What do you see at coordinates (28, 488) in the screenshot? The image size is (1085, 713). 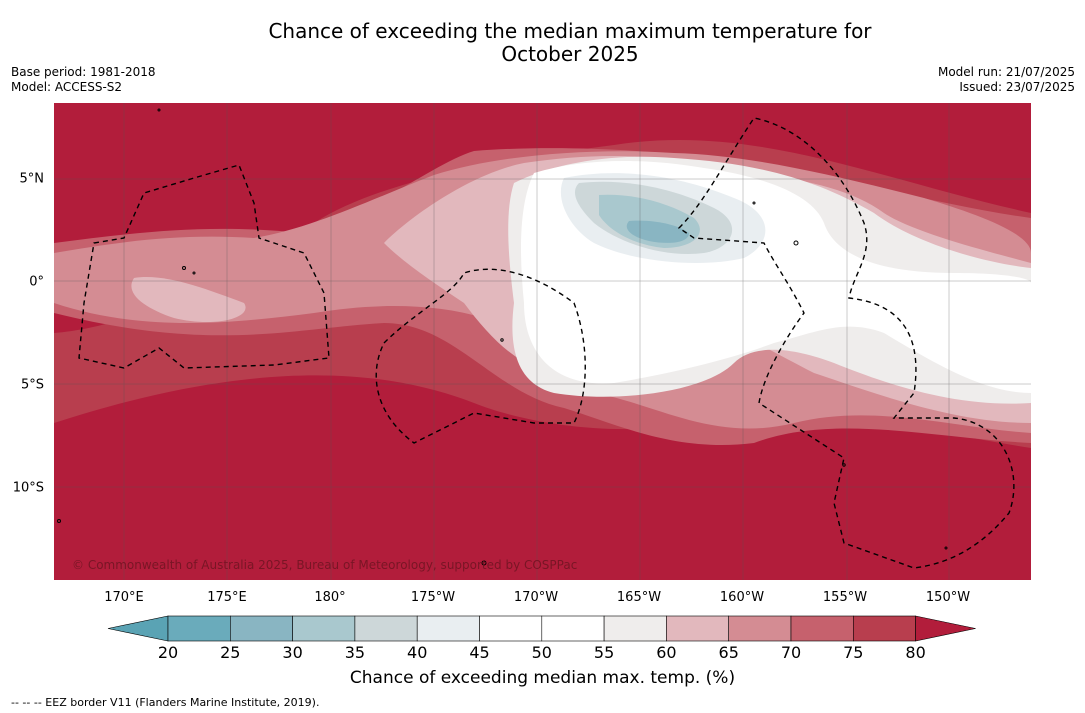 I see `lat-label: 10°S` at bounding box center [28, 488].